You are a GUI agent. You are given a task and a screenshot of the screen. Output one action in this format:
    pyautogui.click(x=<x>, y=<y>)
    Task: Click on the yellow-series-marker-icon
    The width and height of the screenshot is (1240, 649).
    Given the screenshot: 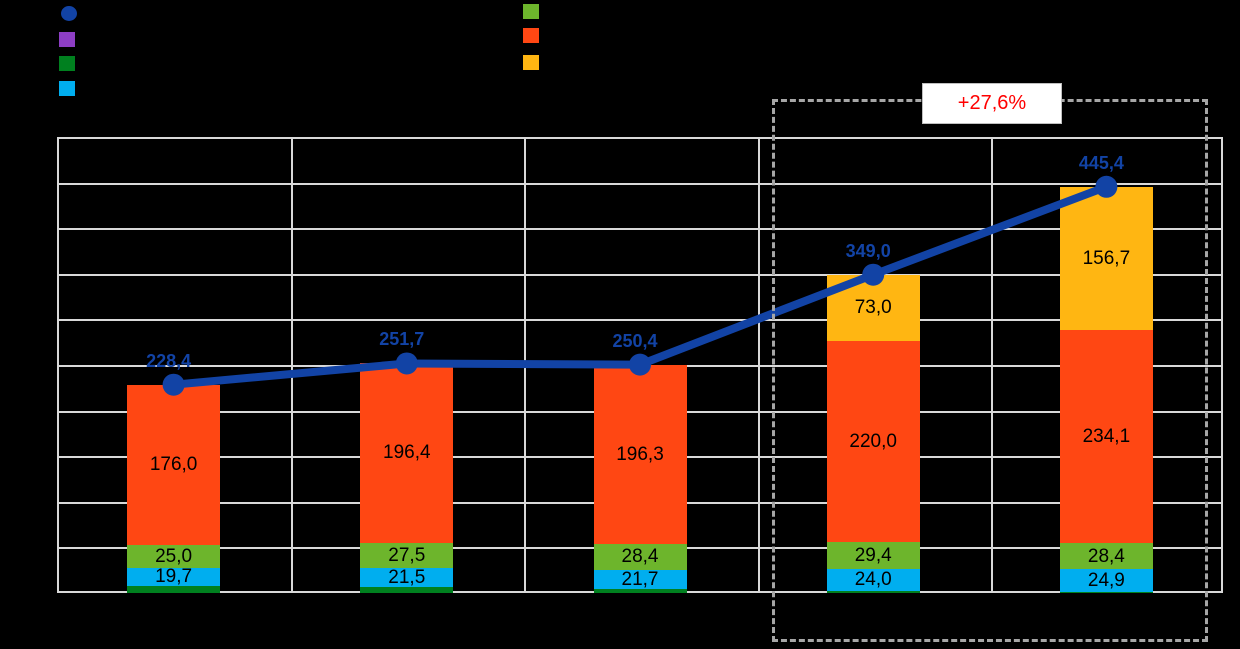 What is the action you would take?
    pyautogui.click(x=531, y=62)
    